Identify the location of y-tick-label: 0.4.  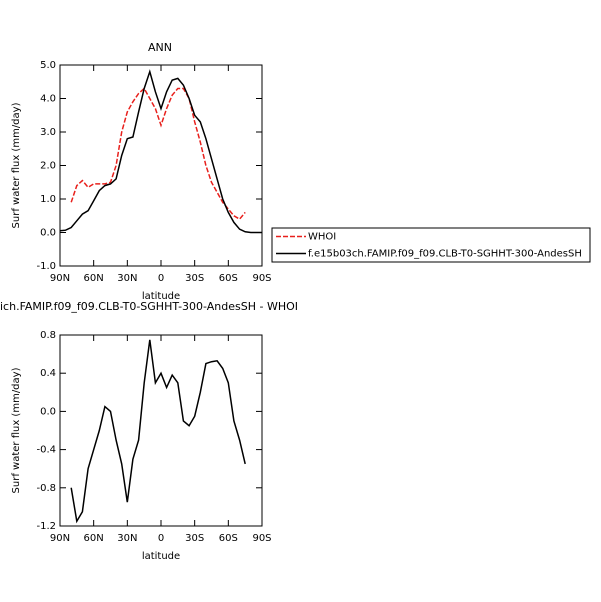
(48, 373).